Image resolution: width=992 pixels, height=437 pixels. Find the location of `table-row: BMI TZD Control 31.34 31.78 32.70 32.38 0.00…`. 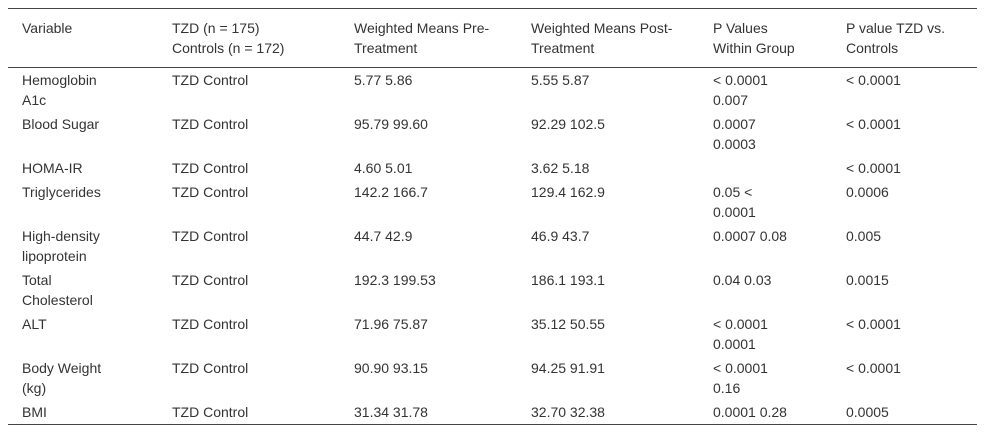

table-row: BMI TZD Control 31.34 31.78 32.70 32.38 0.00… is located at coordinates (492, 412).